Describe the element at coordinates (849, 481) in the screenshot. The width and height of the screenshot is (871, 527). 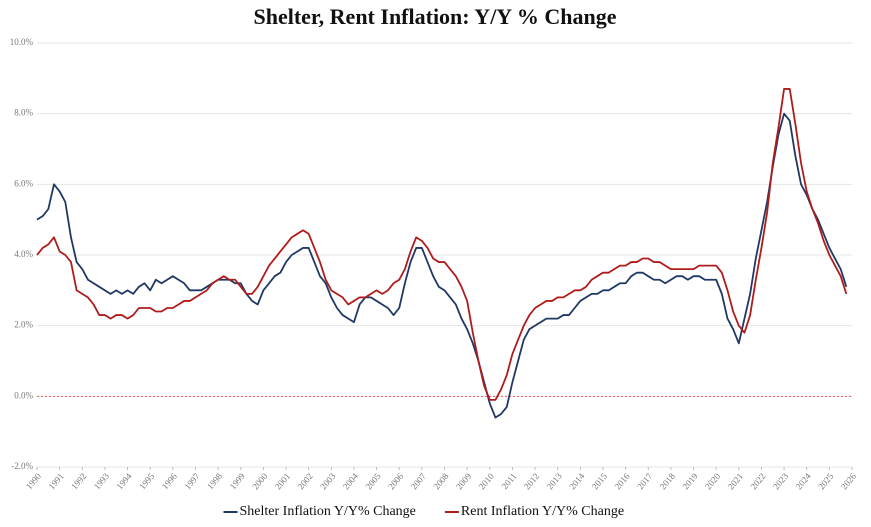
I see `x-tick-label: 2026` at that location.